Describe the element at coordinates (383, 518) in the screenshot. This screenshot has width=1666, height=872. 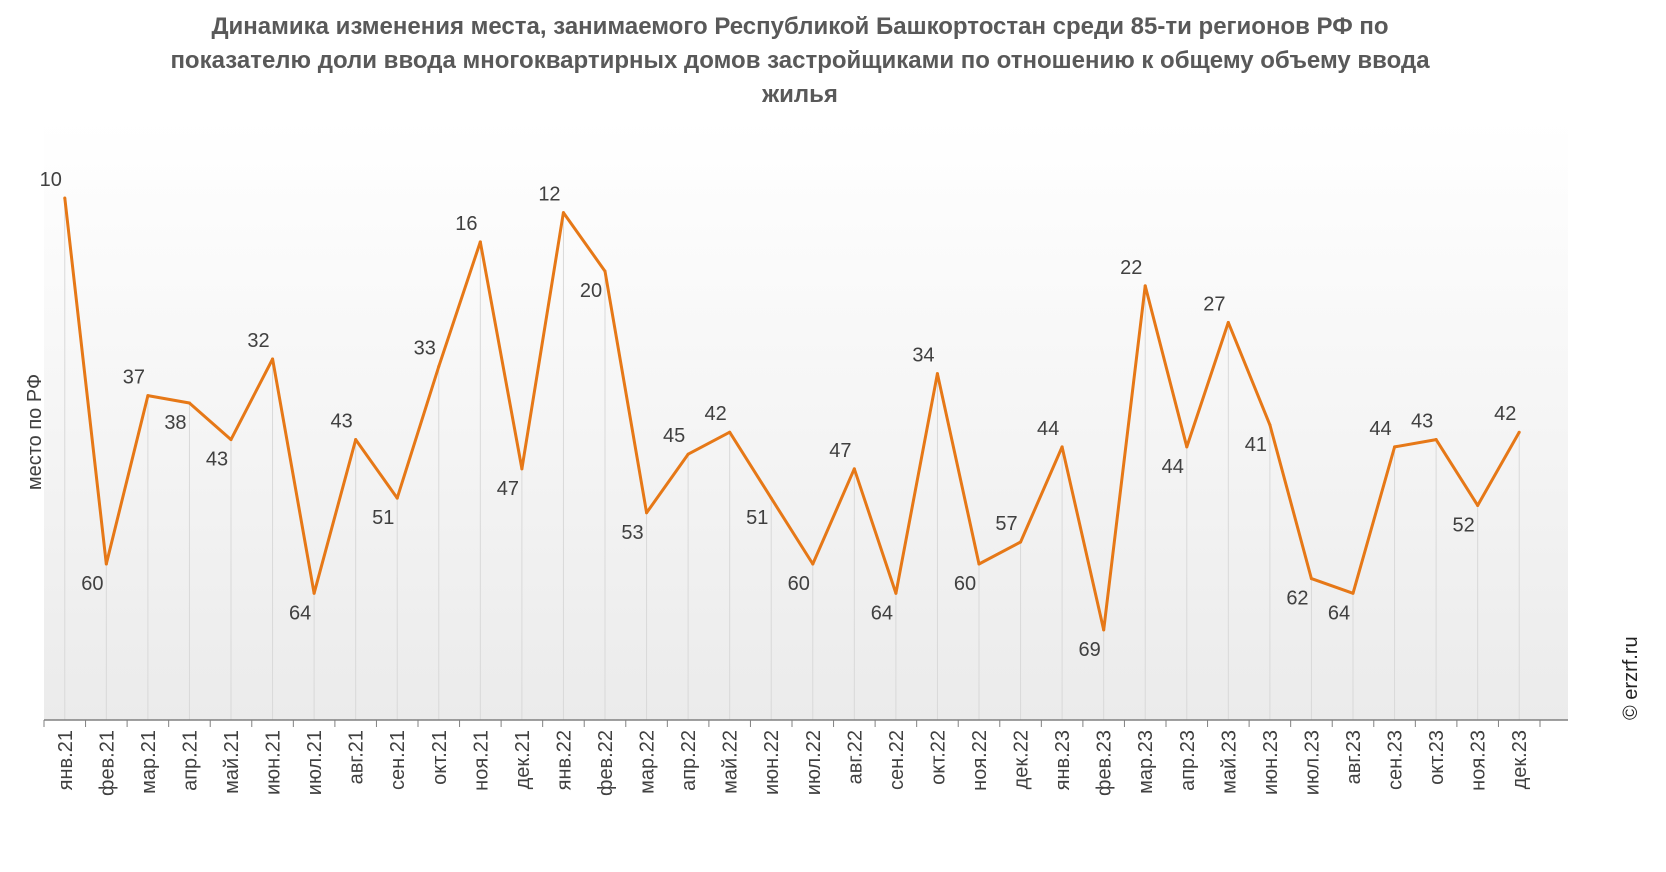
I see `data-label: 51` at that location.